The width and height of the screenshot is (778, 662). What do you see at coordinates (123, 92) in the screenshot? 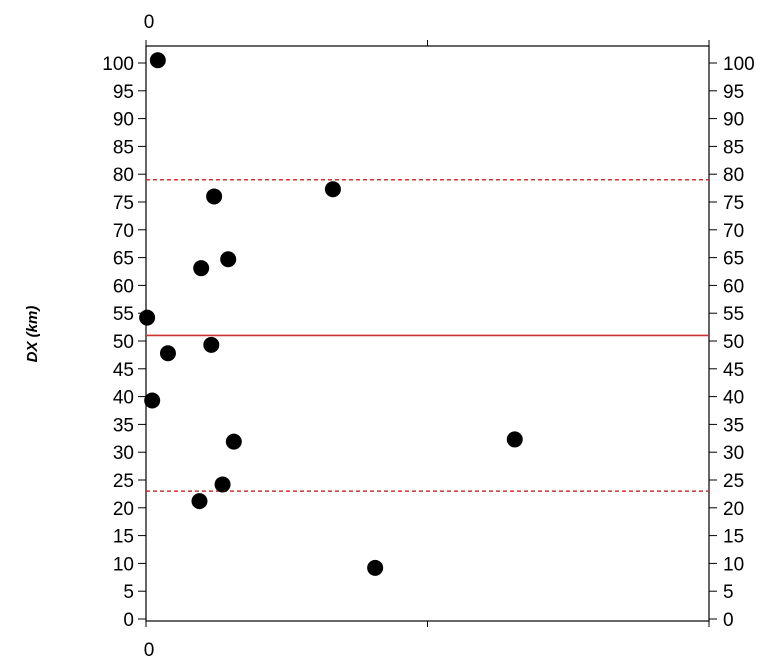
I see `y-left-tick-label: 95` at bounding box center [123, 92].